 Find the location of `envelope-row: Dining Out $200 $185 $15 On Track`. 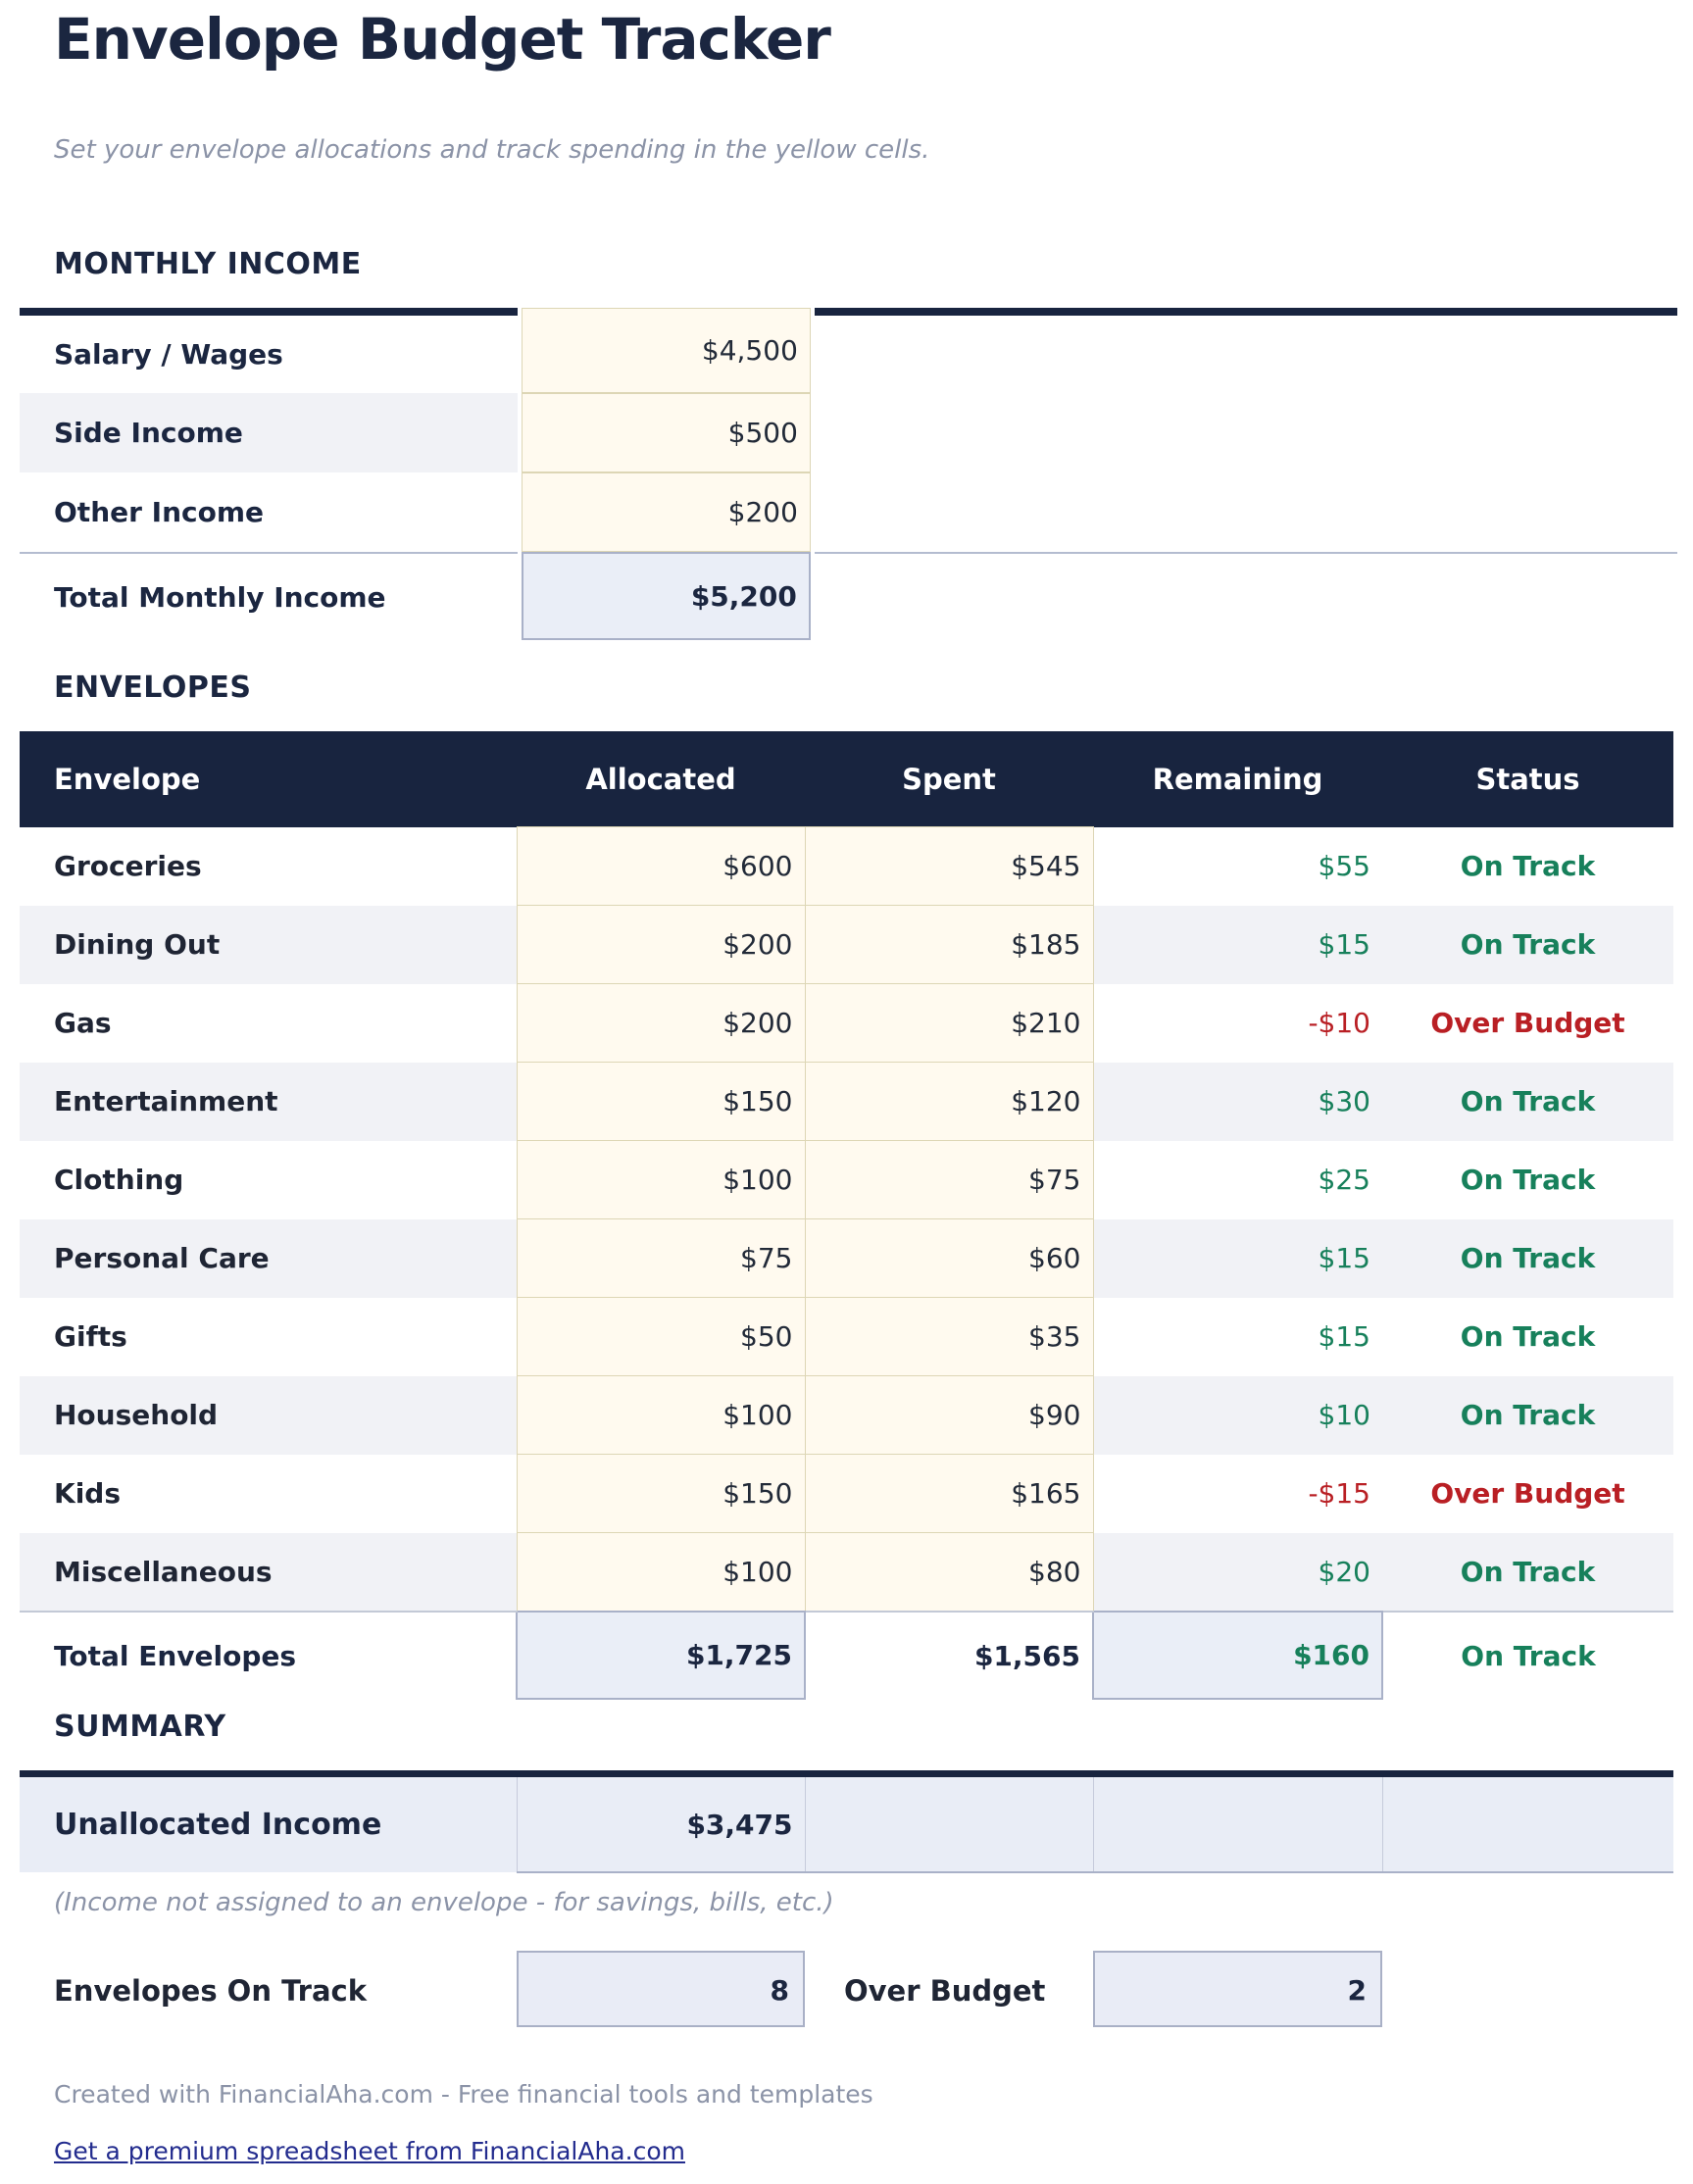

envelope-row: Dining Out $200 $185 $15 On Track is located at coordinates (846, 944).